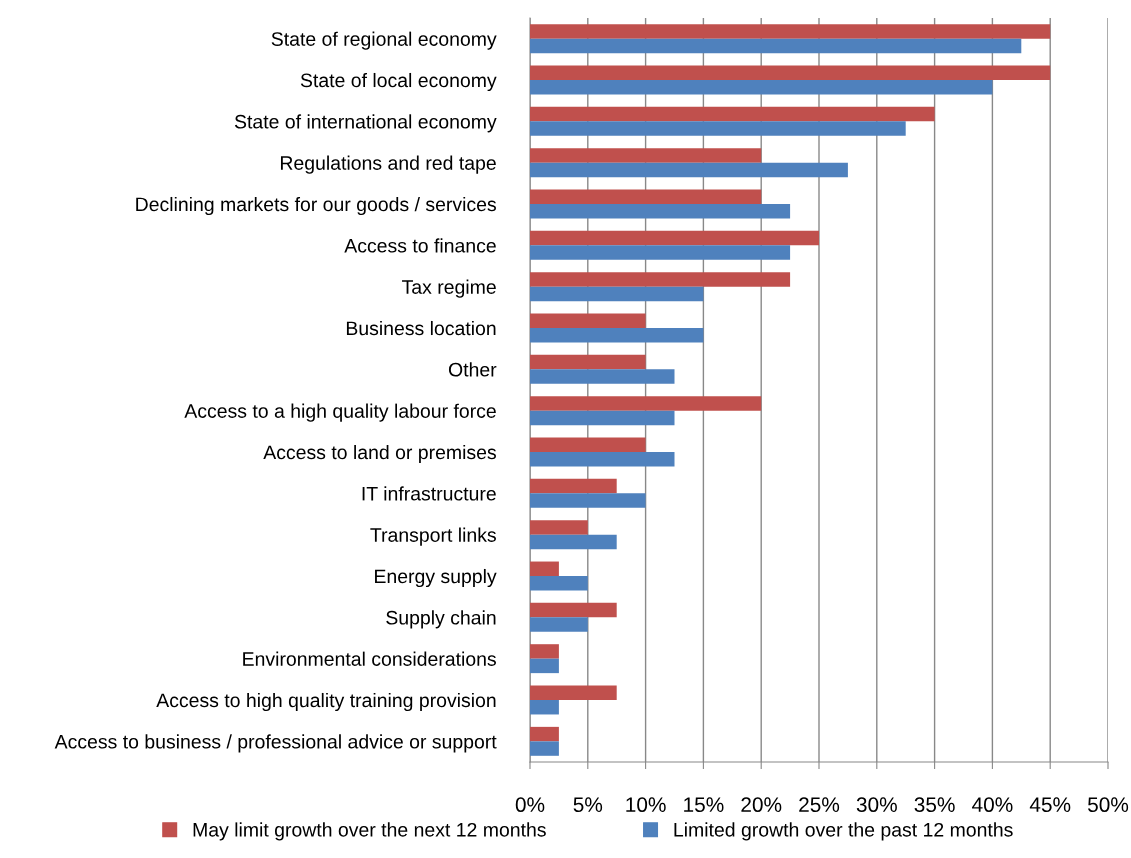 Image resolution: width=1131 pixels, height=858 pixels. I want to click on x-tick-label: 50%, so click(1108, 805).